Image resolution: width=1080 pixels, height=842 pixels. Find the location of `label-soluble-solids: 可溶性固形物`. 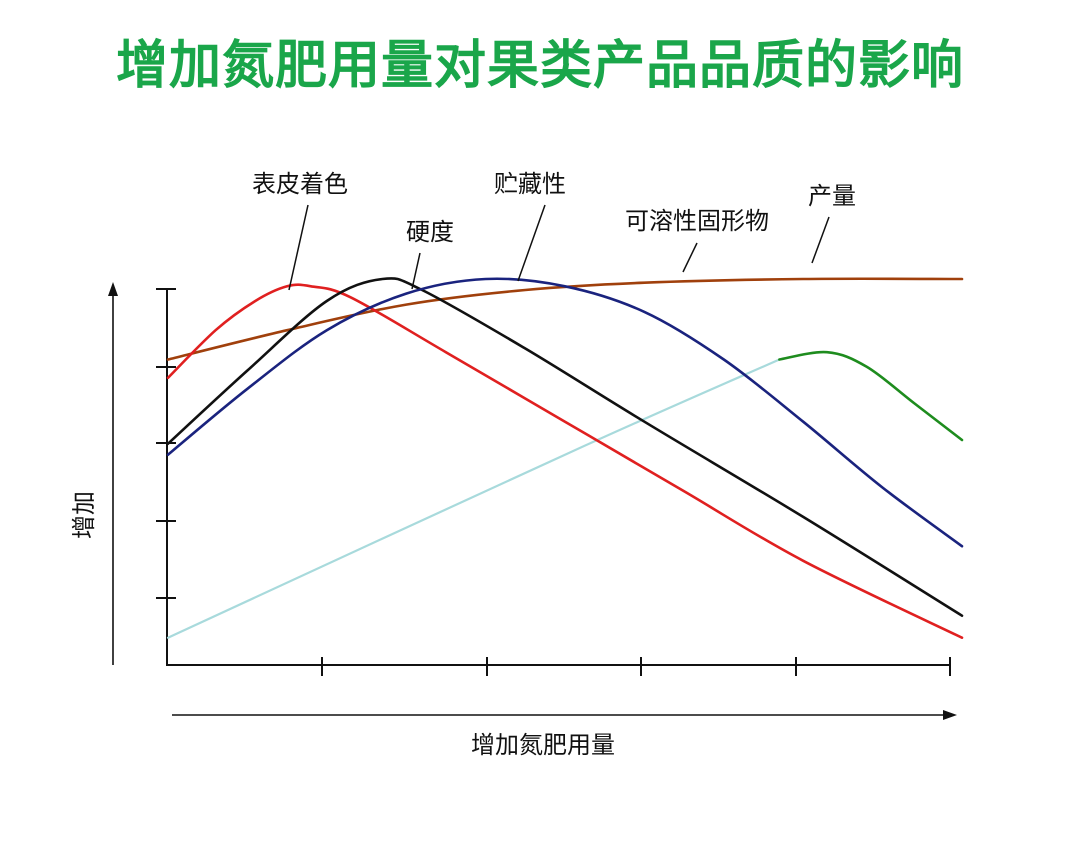

label-soluble-solids: 可溶性固形物 is located at coordinates (697, 221).